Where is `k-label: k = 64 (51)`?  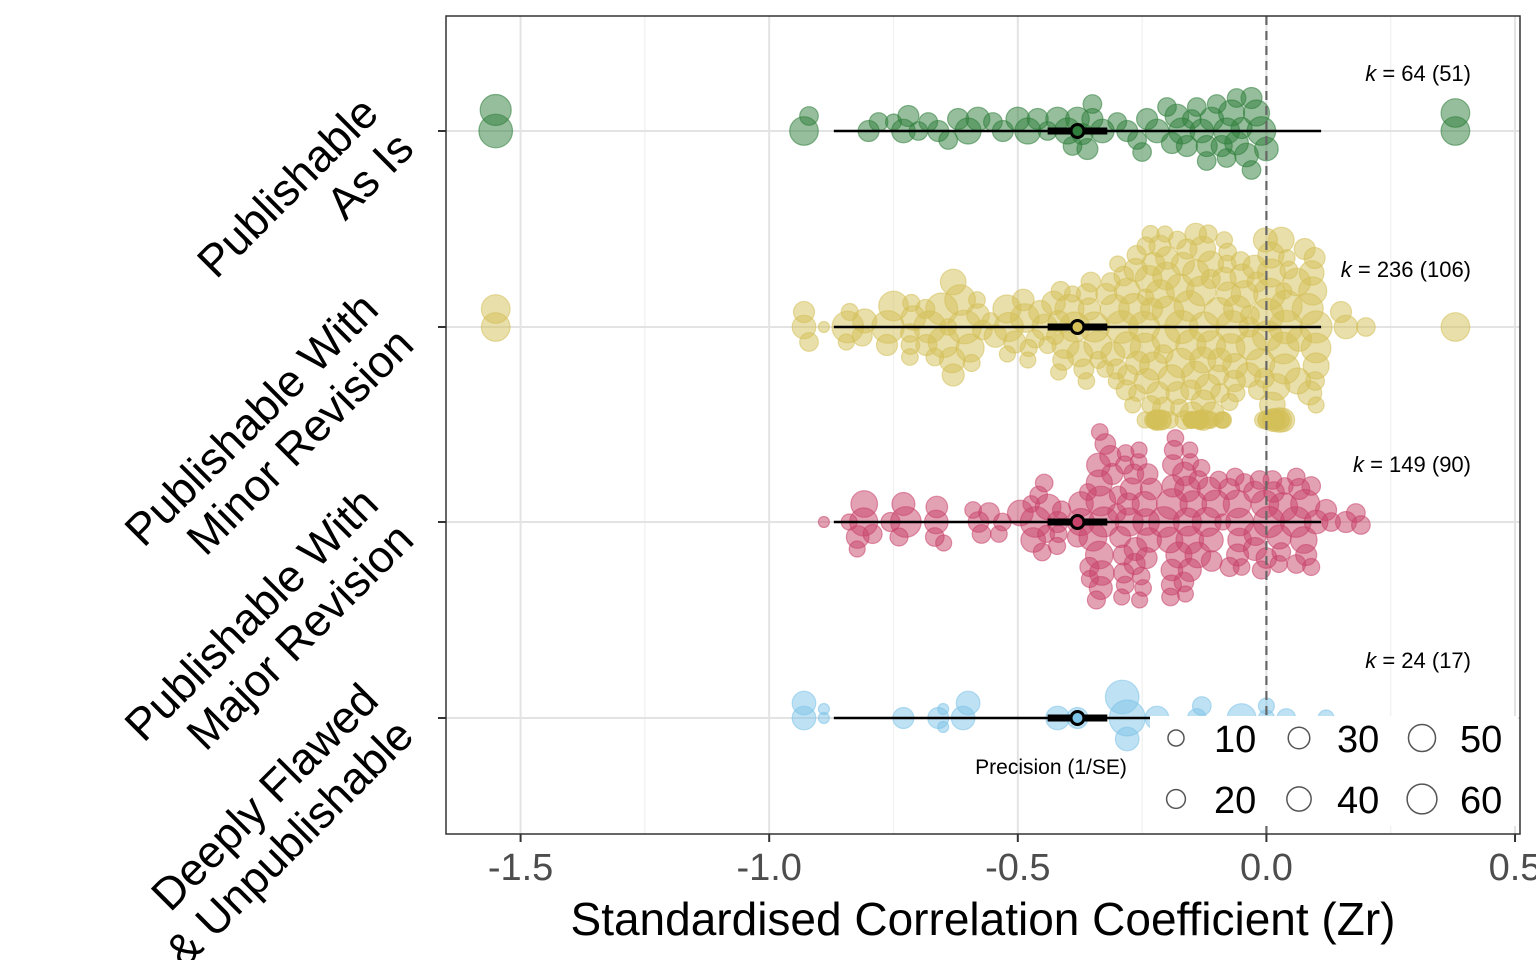
k-label: k = 64 (51) is located at coordinates (1418, 73).